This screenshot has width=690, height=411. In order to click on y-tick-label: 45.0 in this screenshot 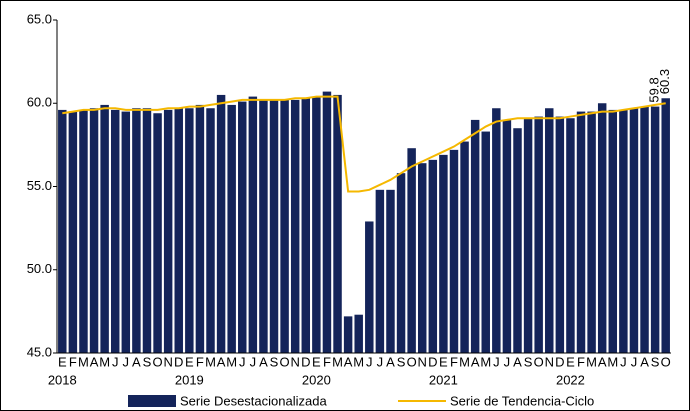, I will do `click(39, 351)`.